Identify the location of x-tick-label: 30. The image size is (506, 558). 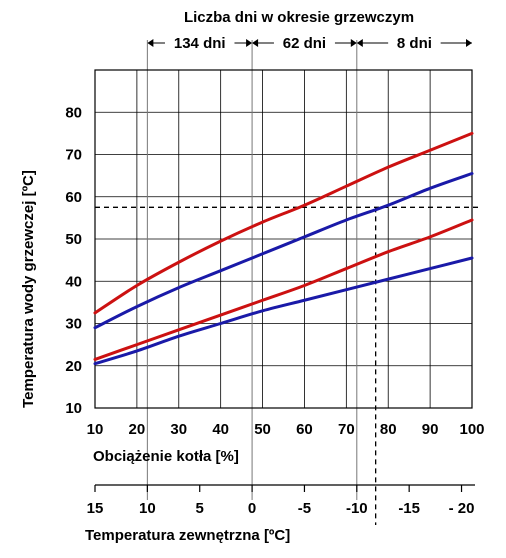
(178, 429).